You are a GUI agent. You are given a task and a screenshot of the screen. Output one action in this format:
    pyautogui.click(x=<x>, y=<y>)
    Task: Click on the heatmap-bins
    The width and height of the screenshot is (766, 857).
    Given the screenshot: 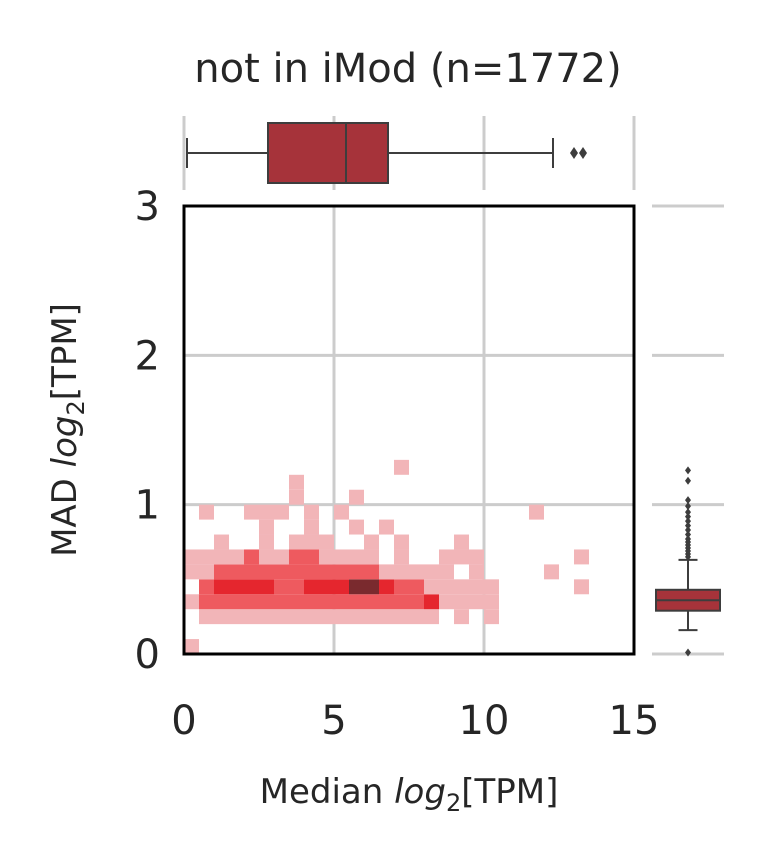 What is the action you would take?
    pyautogui.click(x=386, y=556)
    